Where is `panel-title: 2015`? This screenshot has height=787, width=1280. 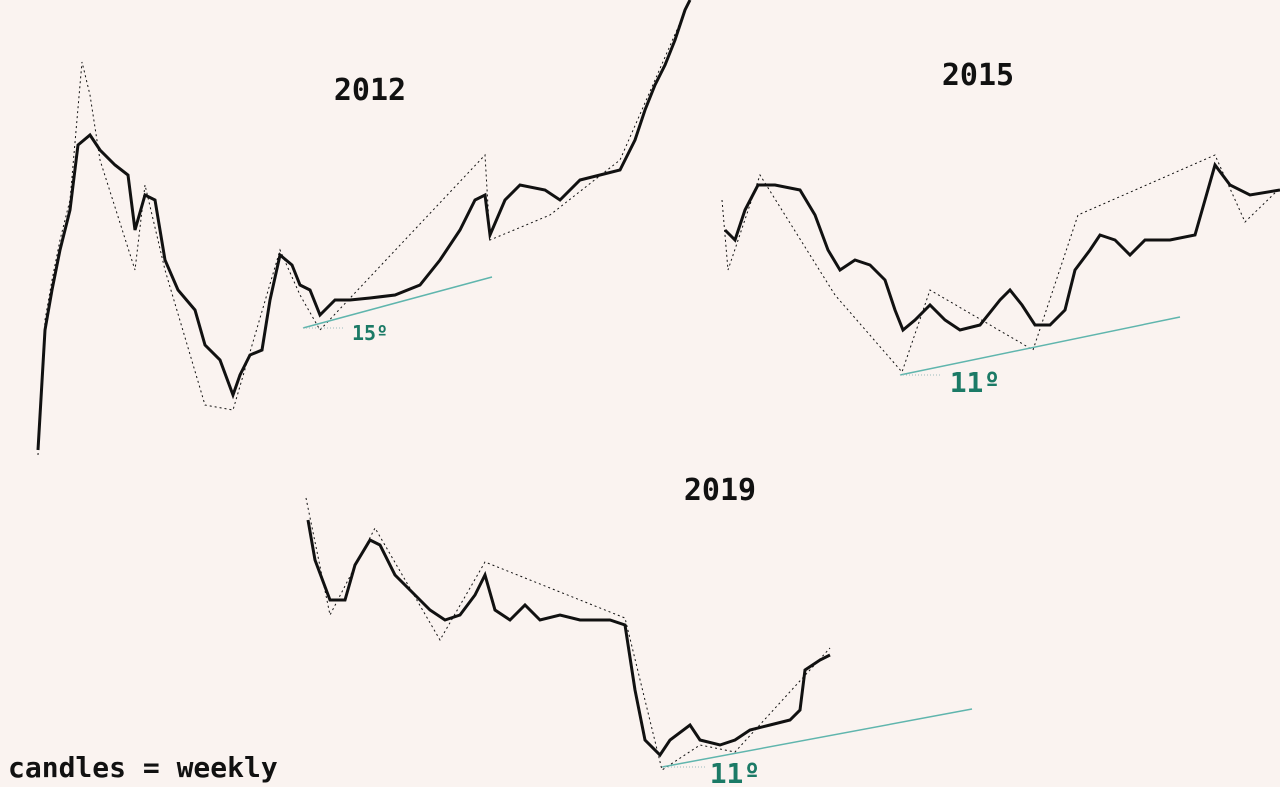 panel-title: 2015 is located at coordinates (978, 75).